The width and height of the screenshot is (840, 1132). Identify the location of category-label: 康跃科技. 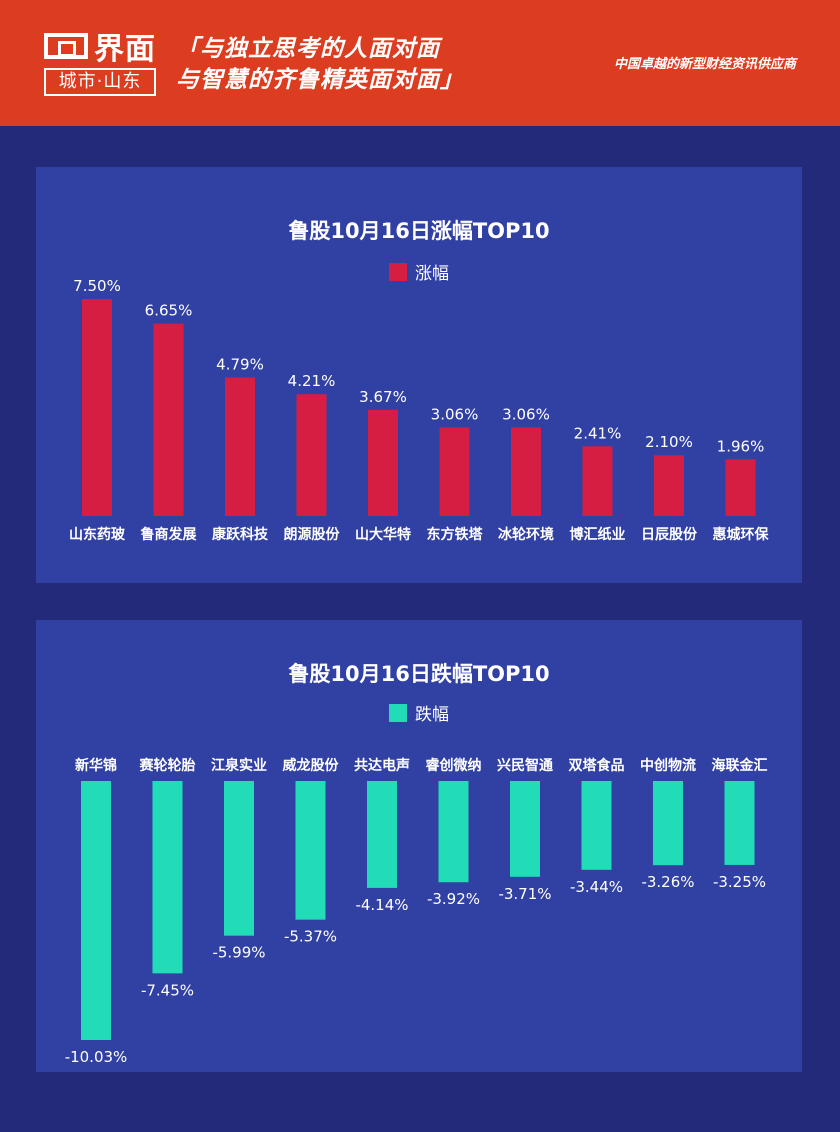
(240, 534).